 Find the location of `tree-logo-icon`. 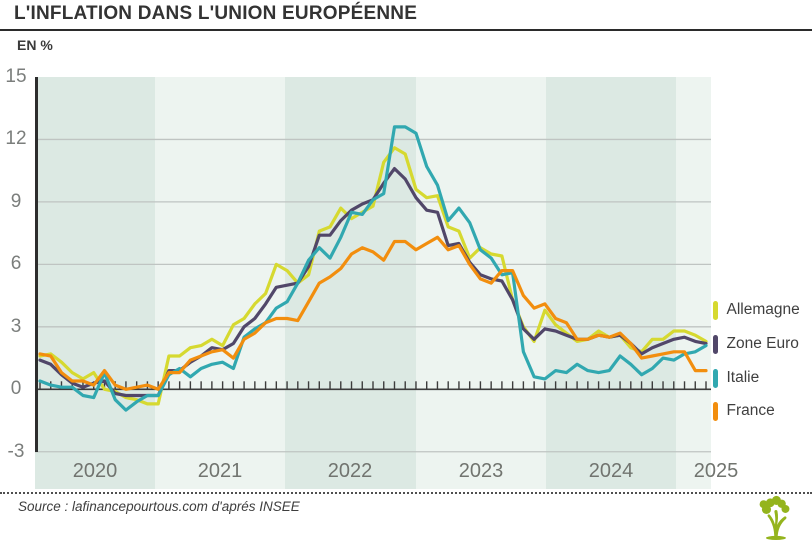

tree-logo-icon is located at coordinates (774, 518).